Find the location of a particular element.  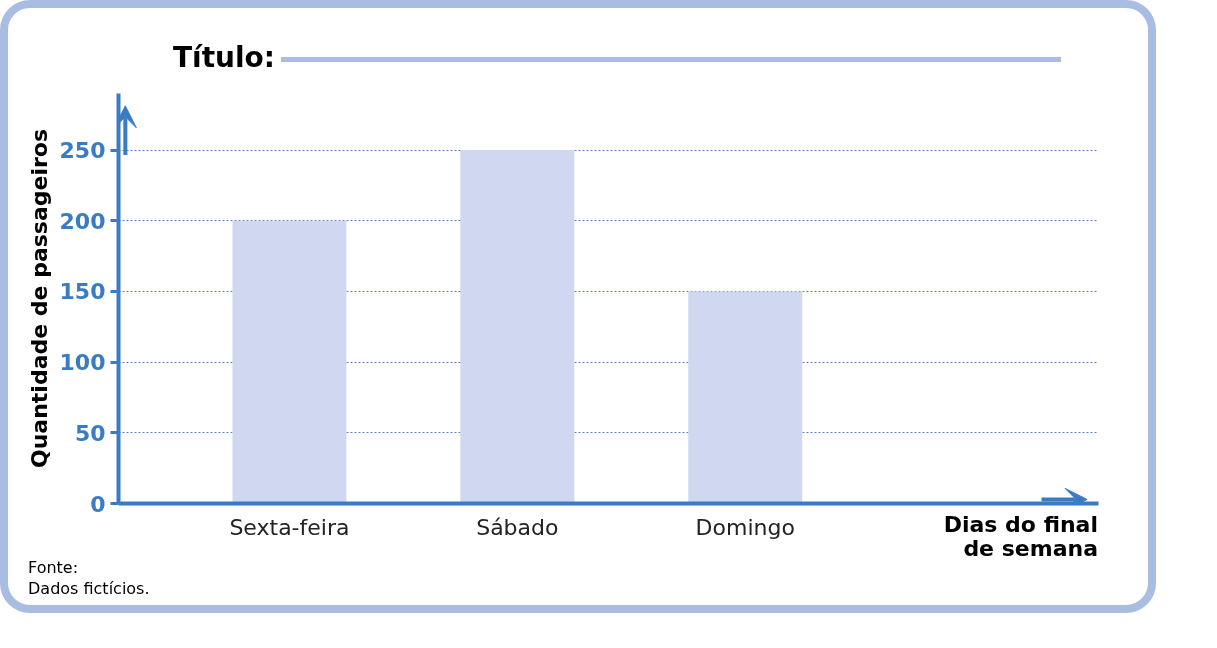

y-tick-label: 200 is located at coordinates (82, 221).